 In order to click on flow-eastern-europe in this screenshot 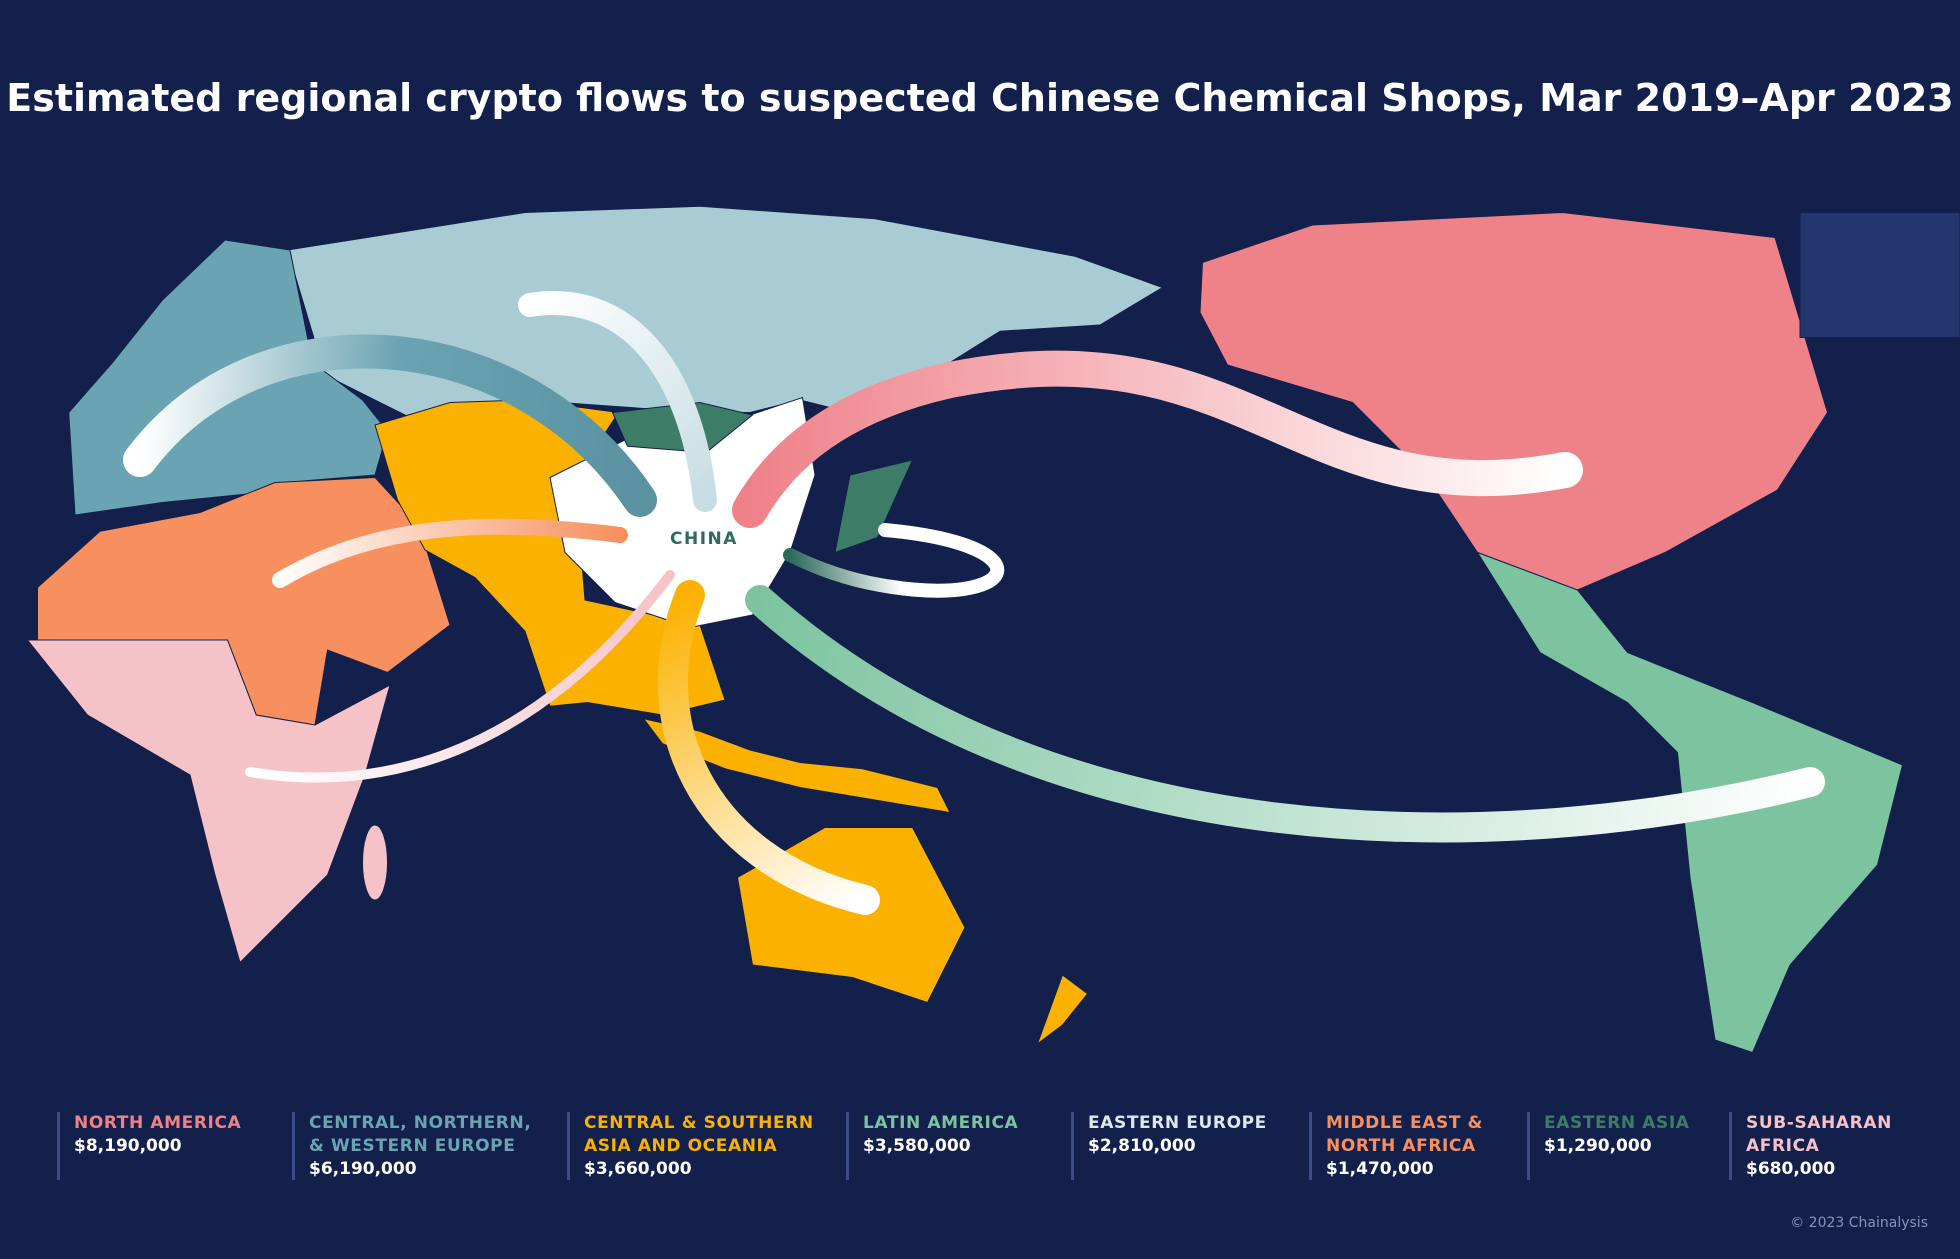, I will do `click(617, 401)`.